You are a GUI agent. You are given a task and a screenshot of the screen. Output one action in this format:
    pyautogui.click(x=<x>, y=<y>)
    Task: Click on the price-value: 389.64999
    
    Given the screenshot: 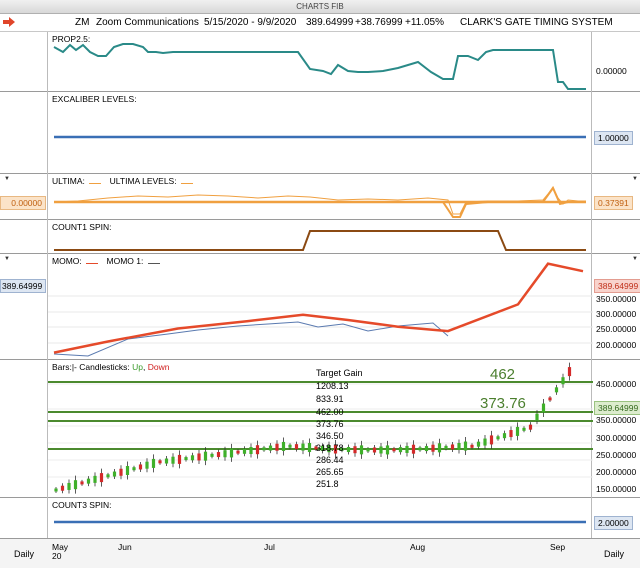 What is the action you would take?
    pyautogui.click(x=617, y=408)
    